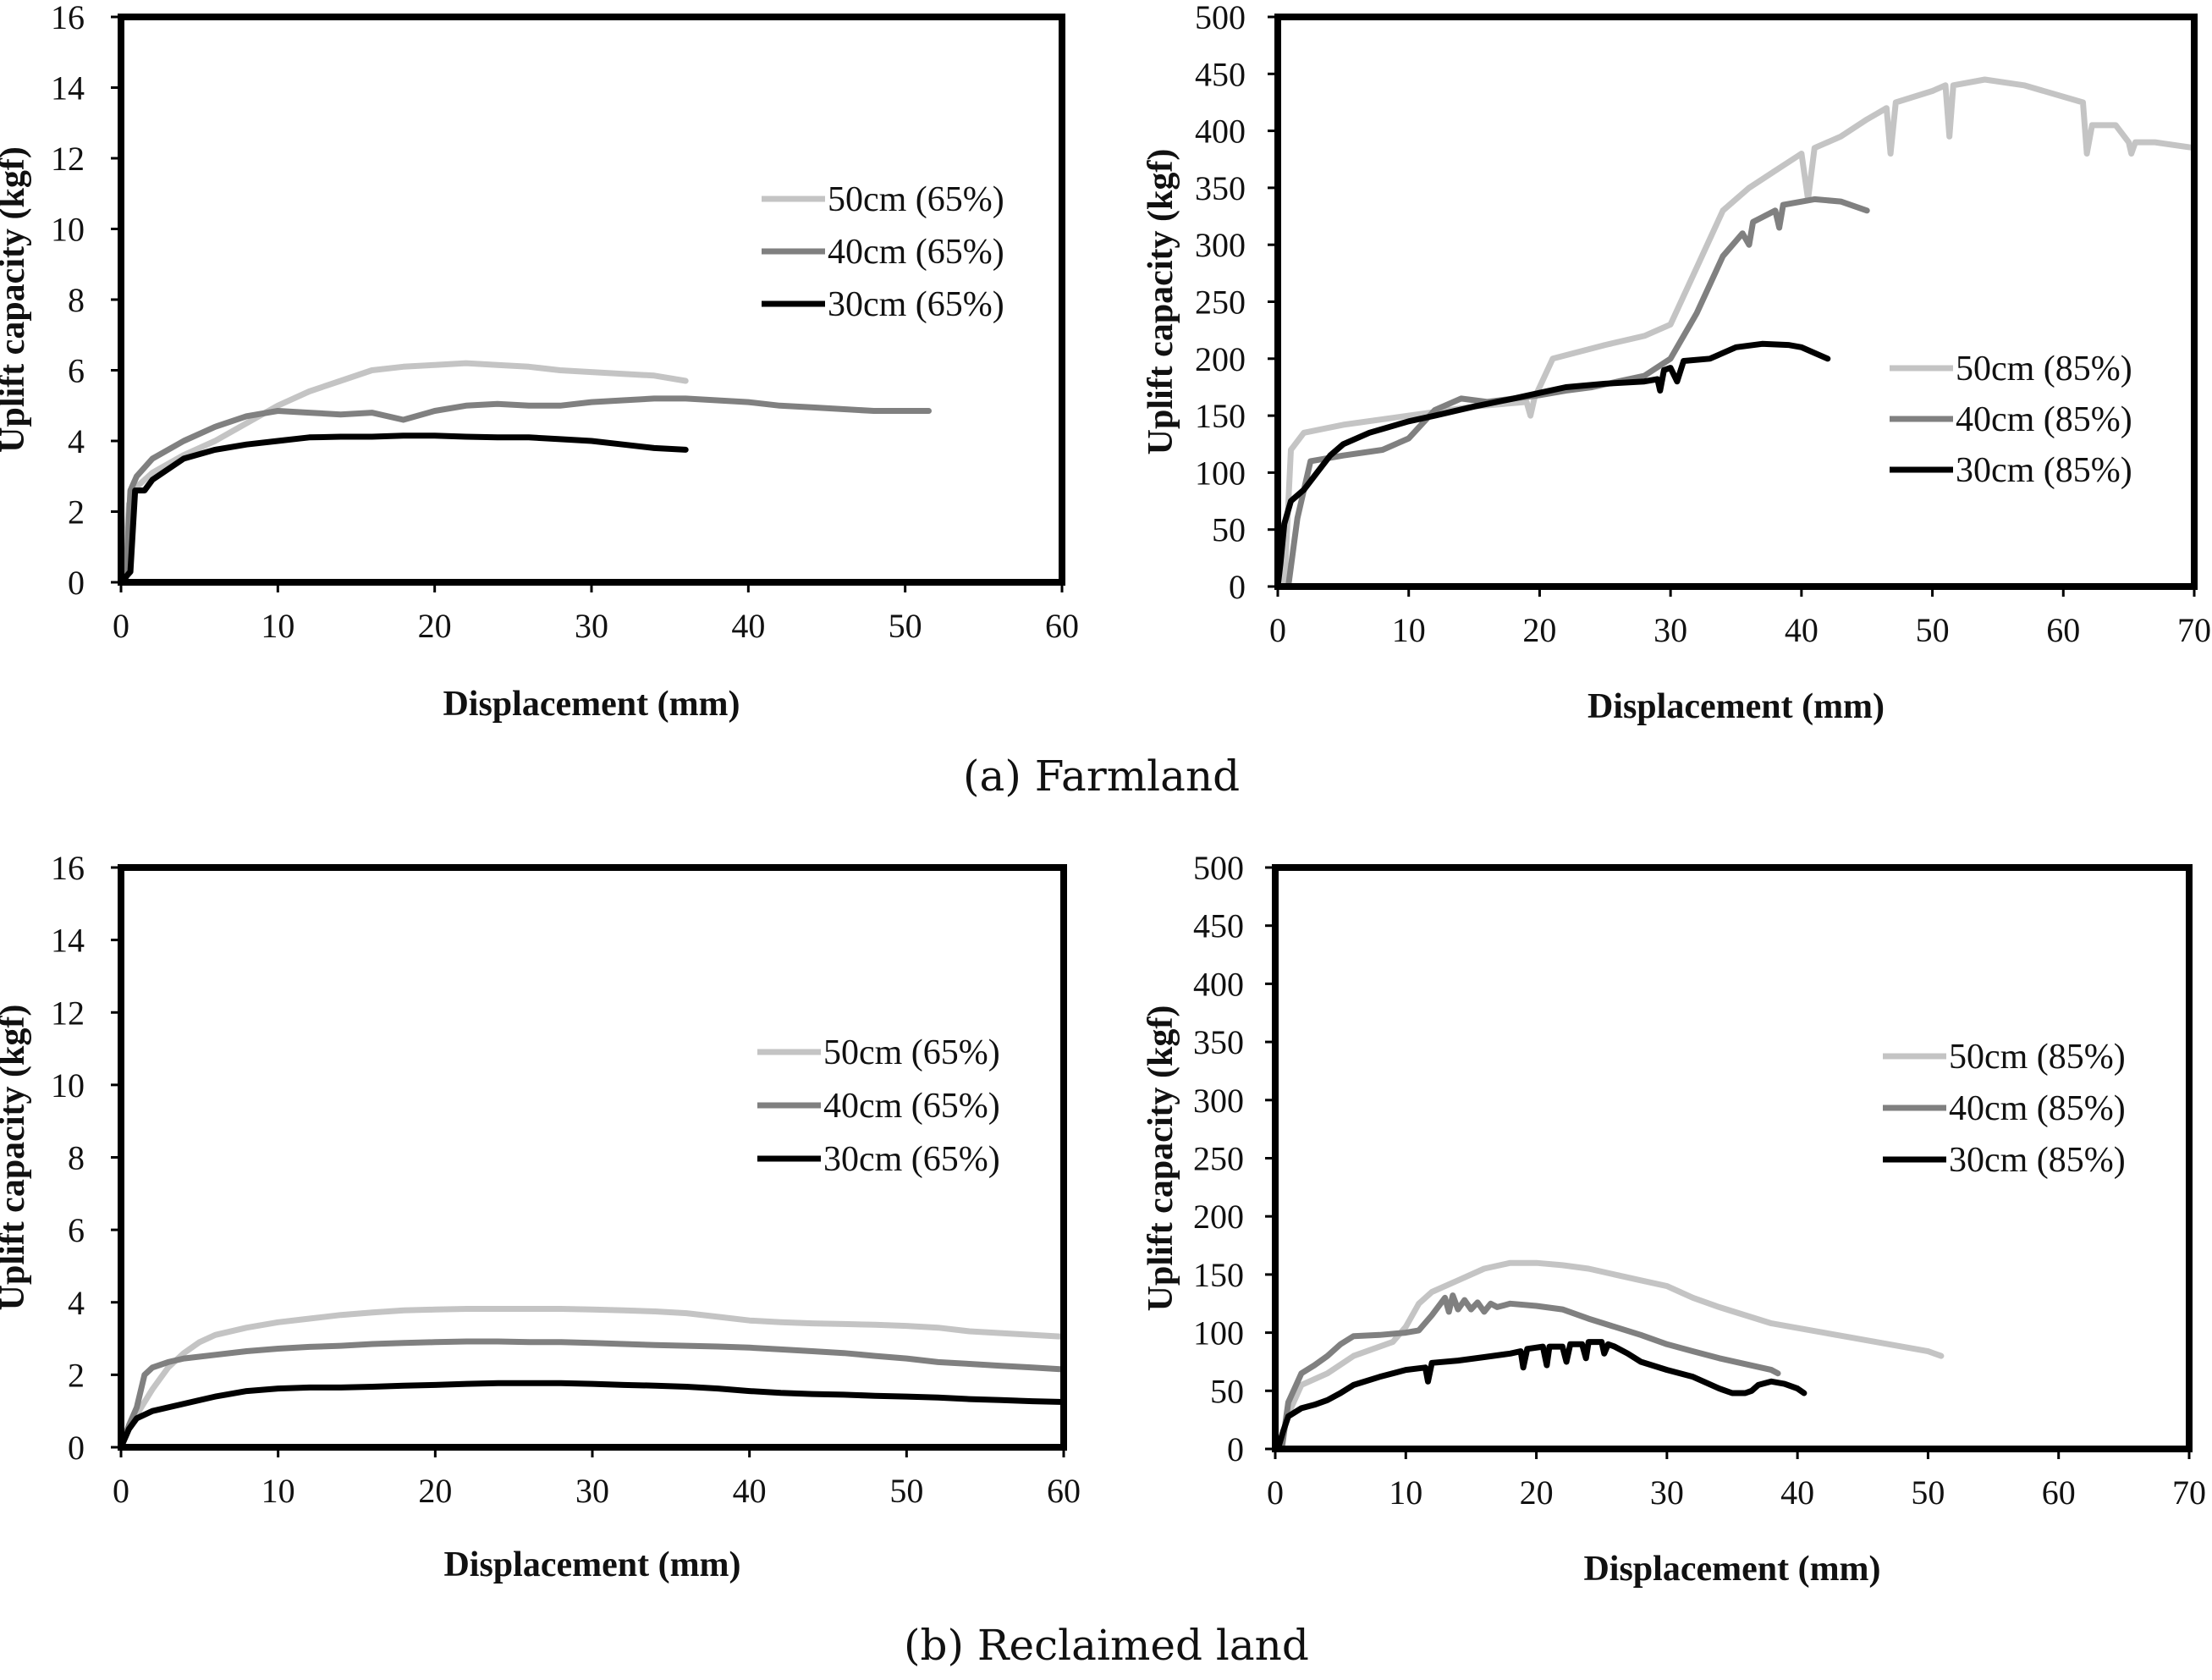  I want to click on caption-farmland: (a) Farmland, so click(1102, 776).